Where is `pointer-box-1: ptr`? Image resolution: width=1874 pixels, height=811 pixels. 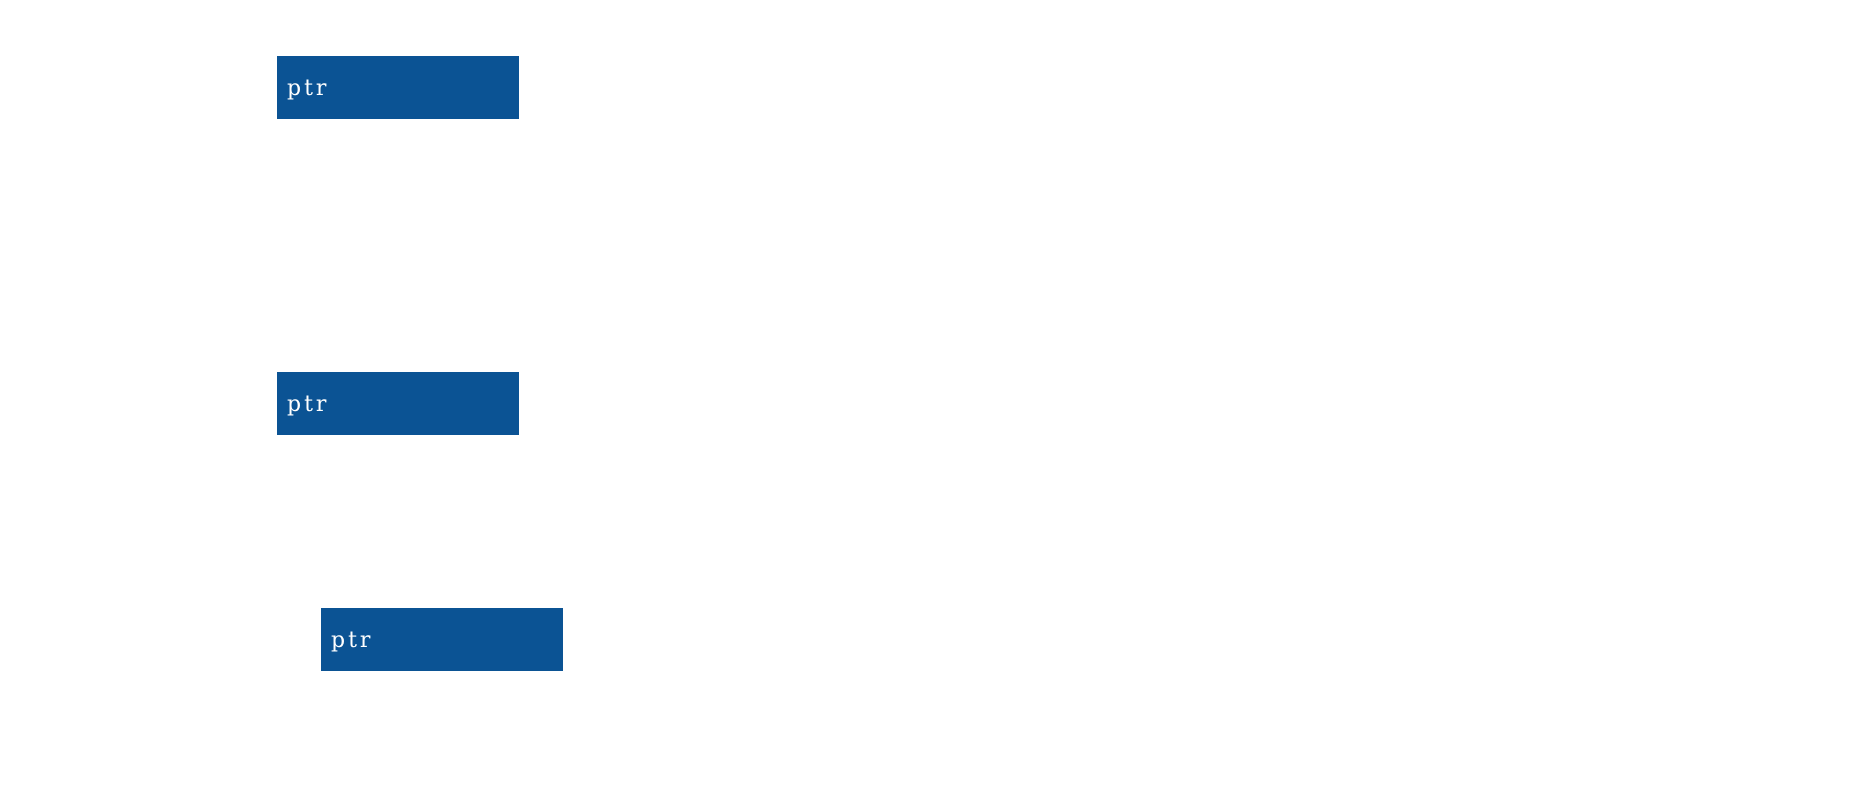 pointer-box-1: ptr is located at coordinates (398, 87).